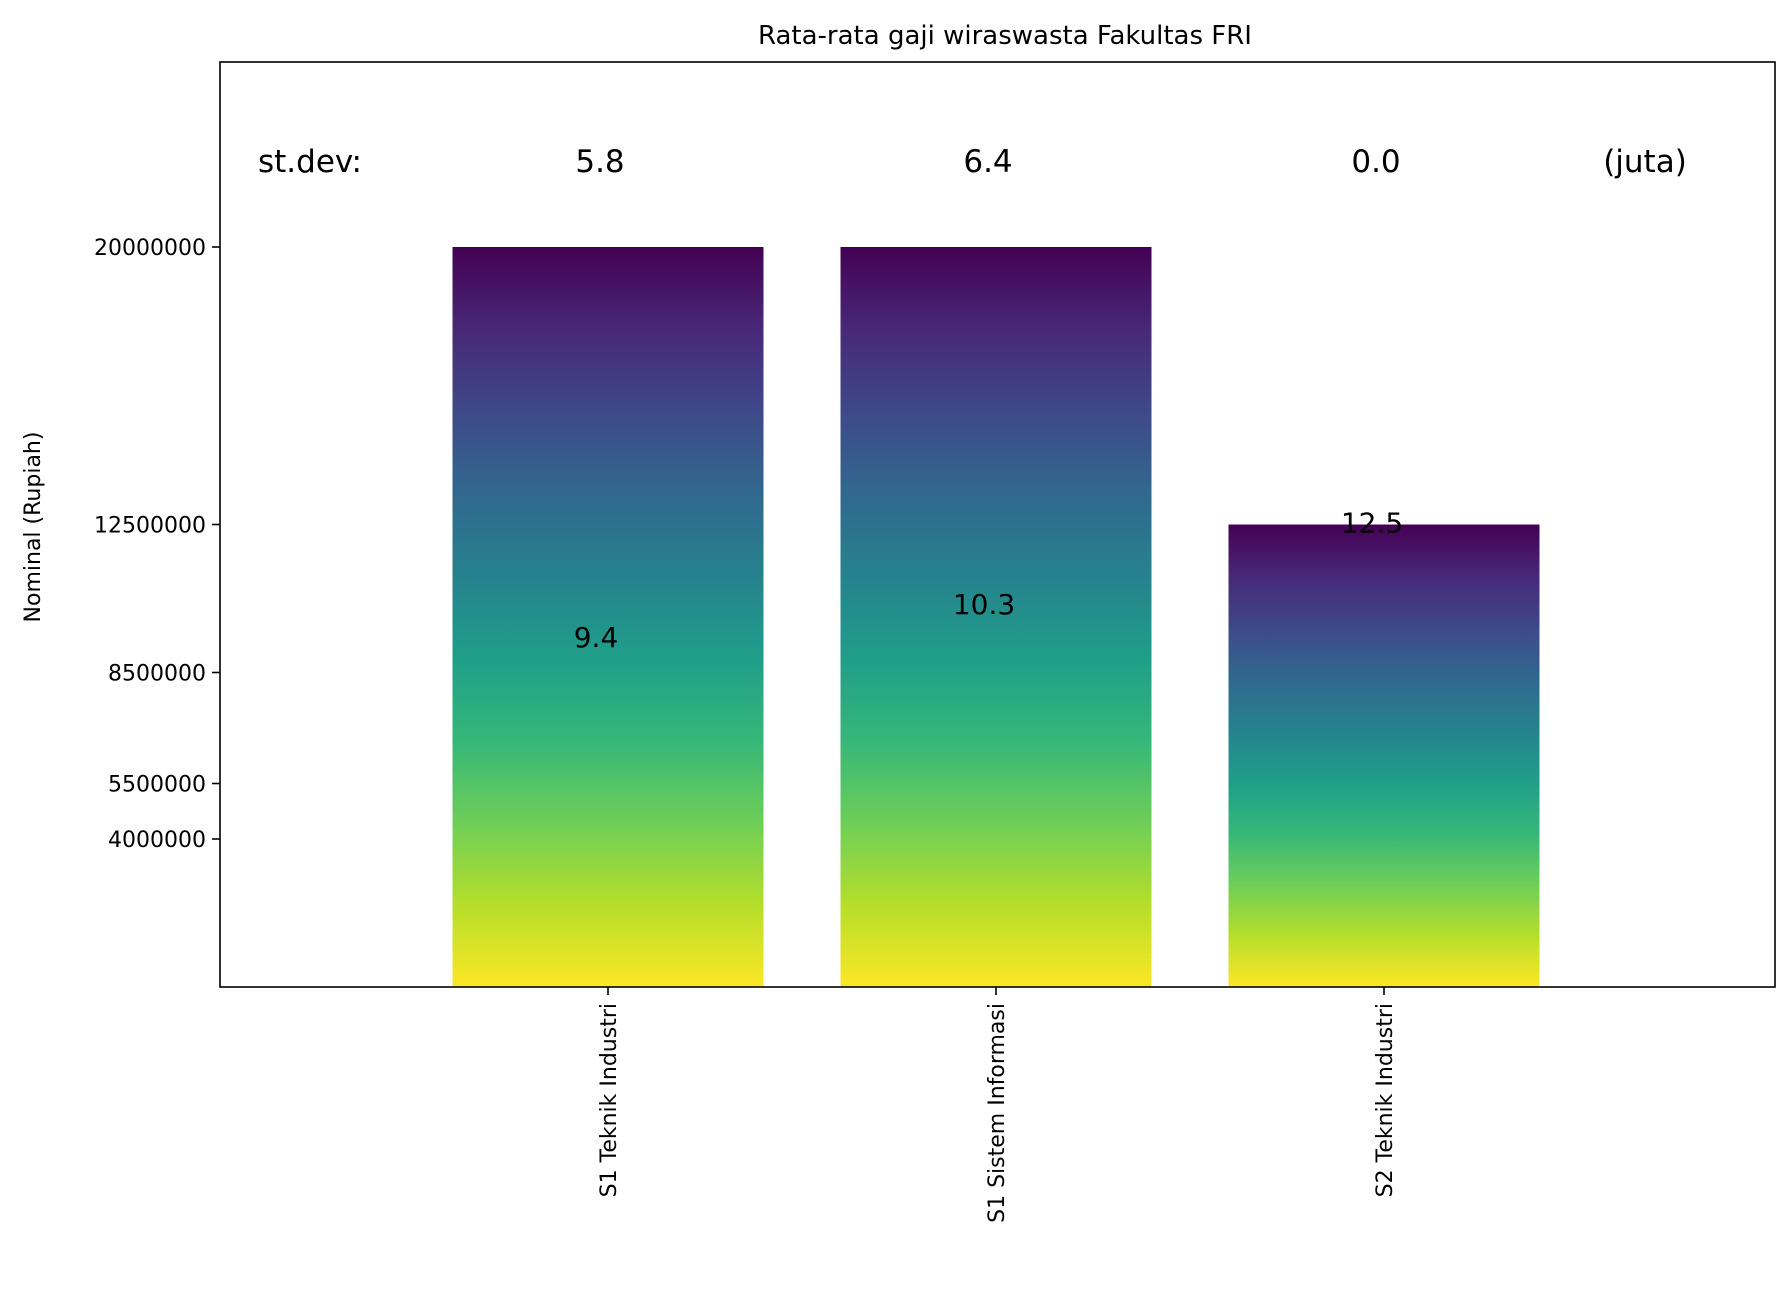  Describe the element at coordinates (150, 248) in the screenshot. I see `y-tick-label: 20000000` at that location.